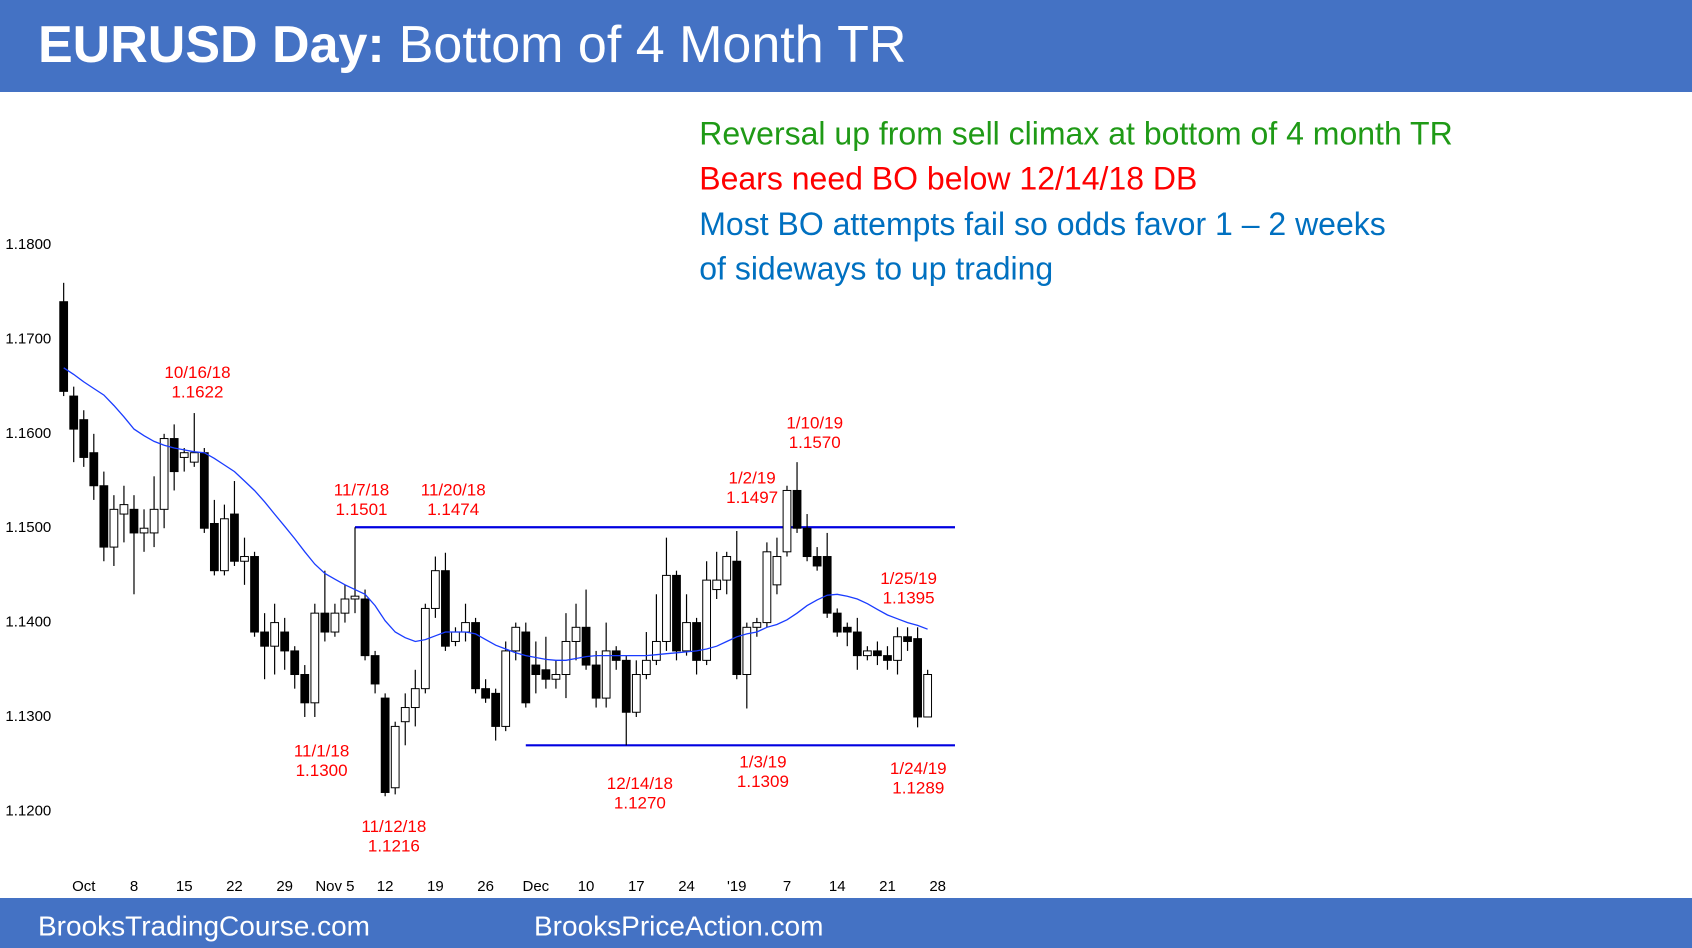 Image resolution: width=1692 pixels, height=948 pixels. Describe the element at coordinates (197, 391) in the screenshot. I see `annotation-price: 1.1622` at that location.